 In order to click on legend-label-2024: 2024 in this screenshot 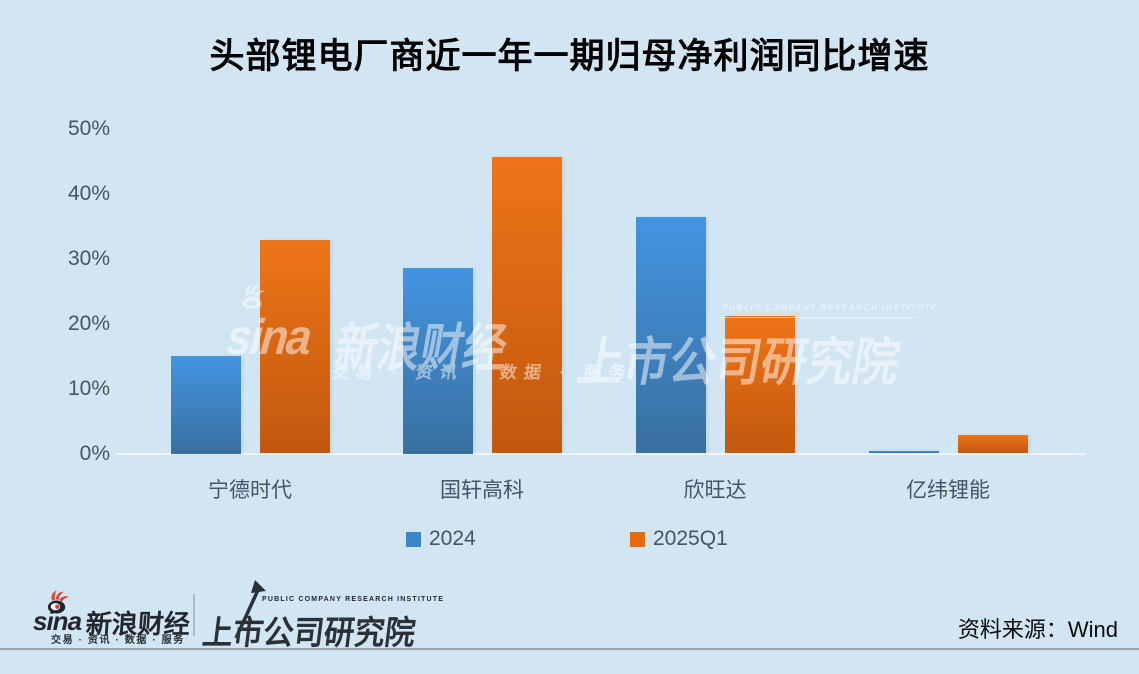, I will do `click(452, 538)`.